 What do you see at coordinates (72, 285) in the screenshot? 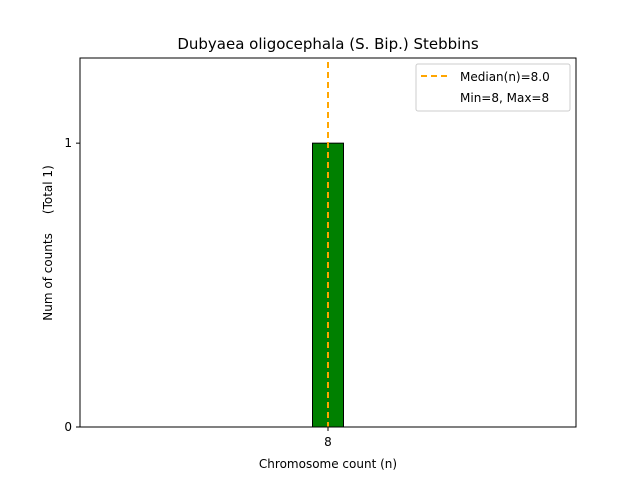
I see `y-axis-ticks: 01` at bounding box center [72, 285].